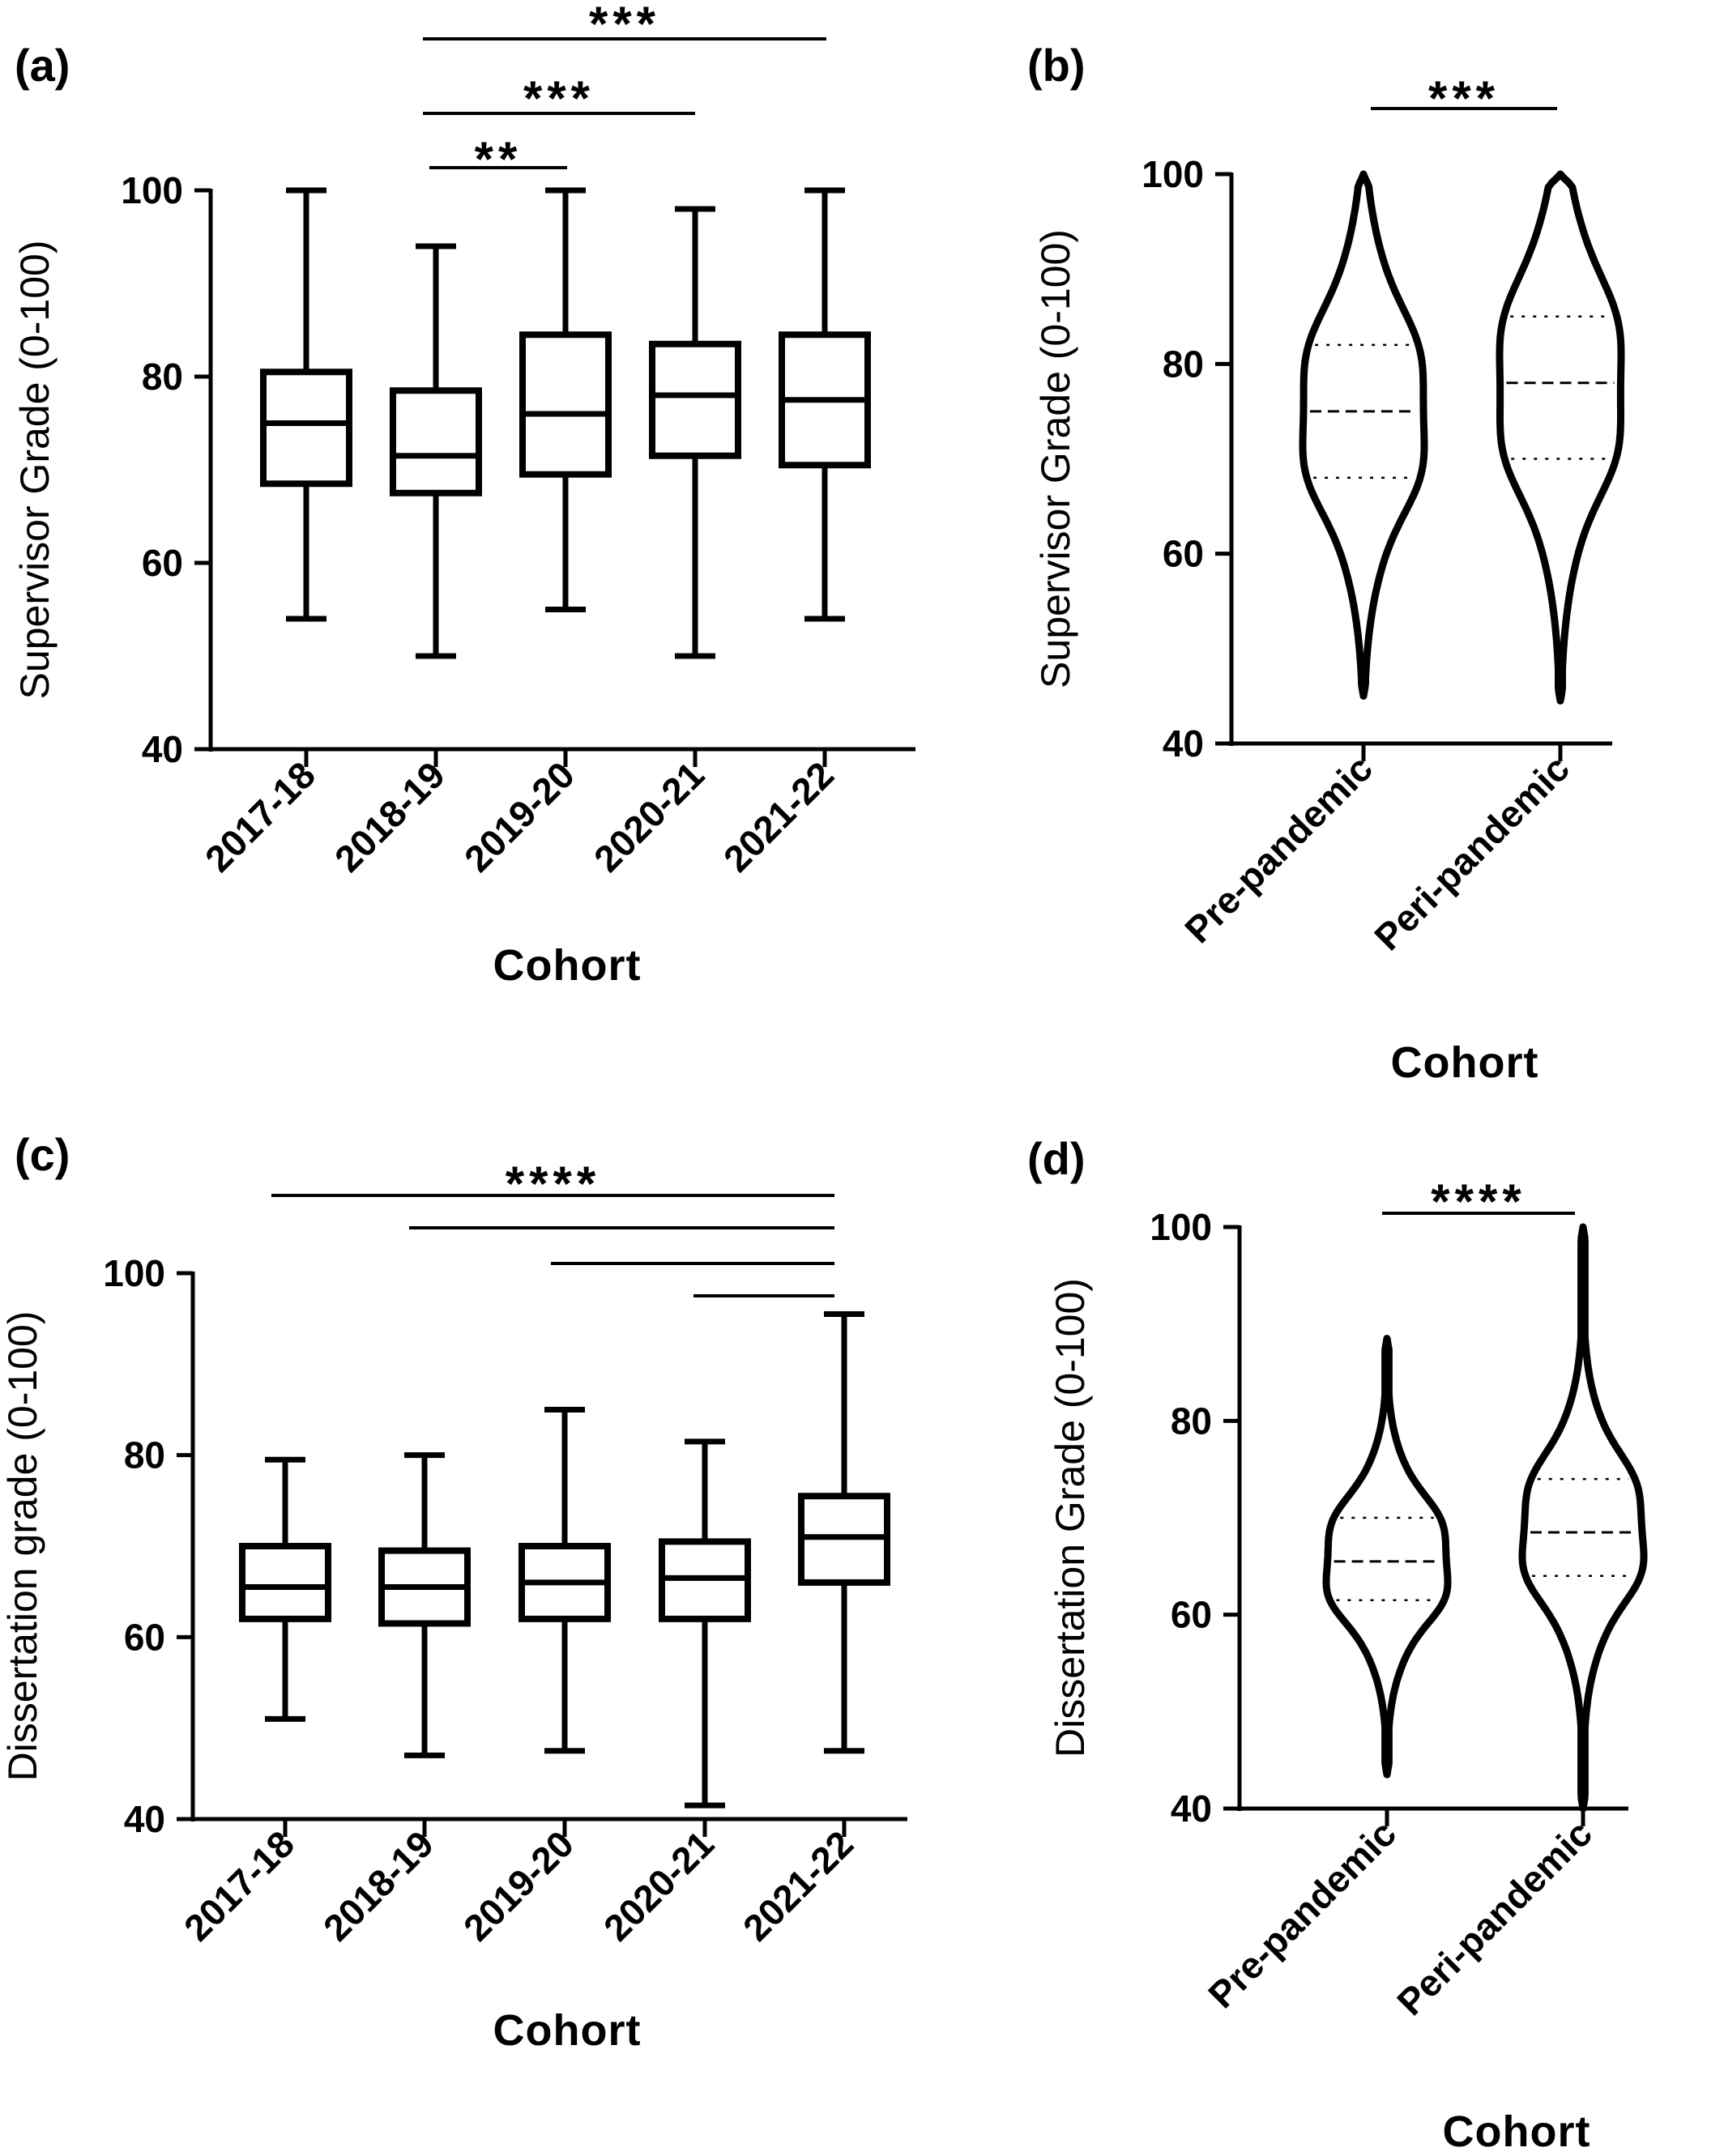 This screenshot has width=1724, height=2156. Describe the element at coordinates (42, 1154) in the screenshot. I see `panel-label: (c)` at that location.